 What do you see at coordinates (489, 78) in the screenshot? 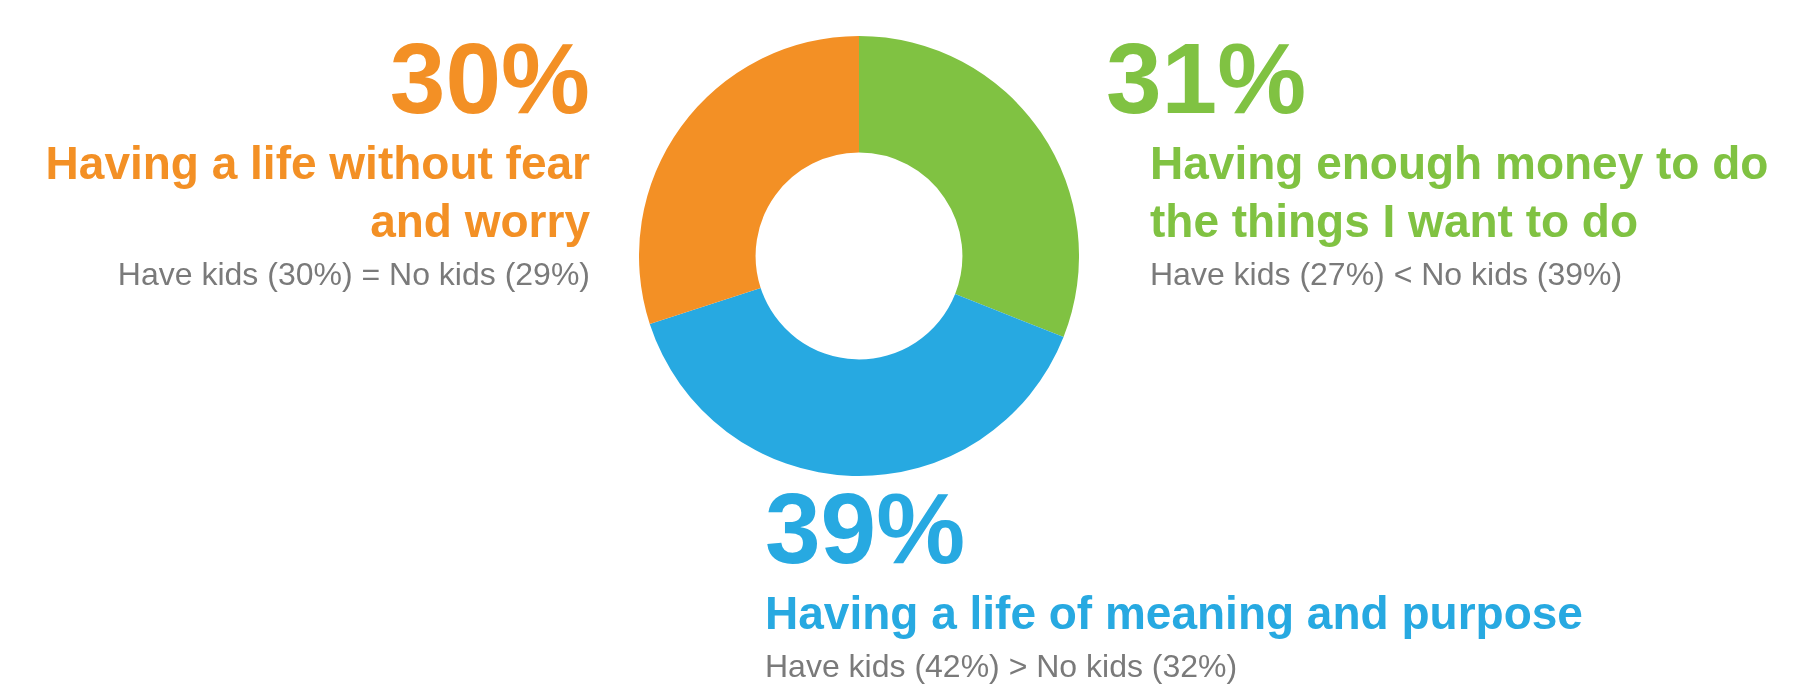
I see `data-label: 30%` at bounding box center [489, 78].